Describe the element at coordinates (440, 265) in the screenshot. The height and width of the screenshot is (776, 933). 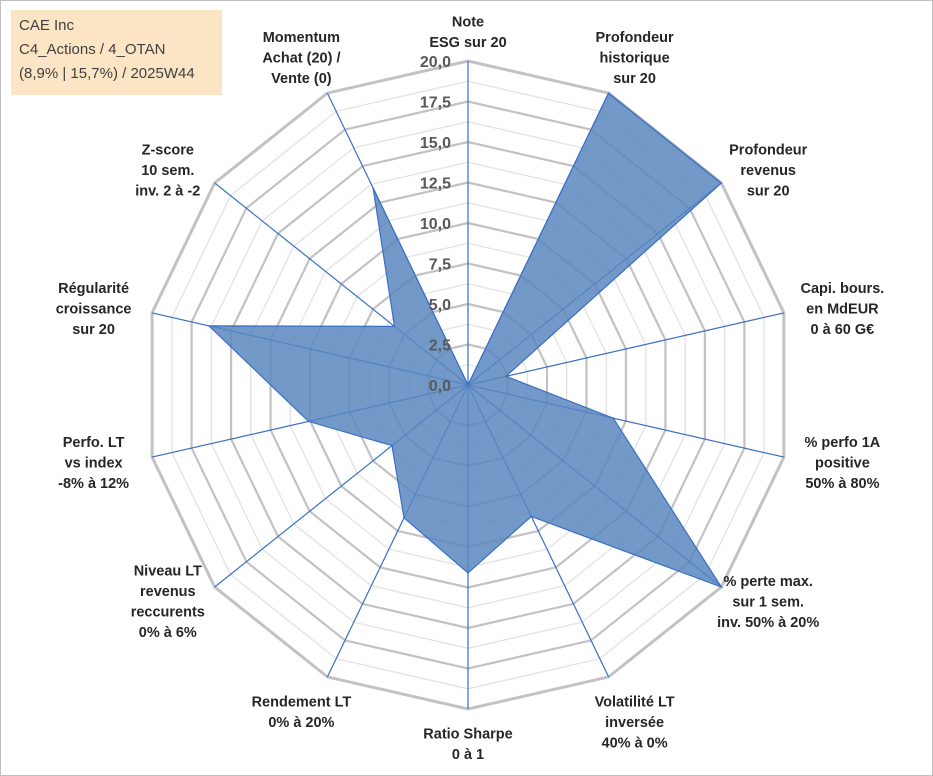
I see `tick-label: 7,5` at that location.